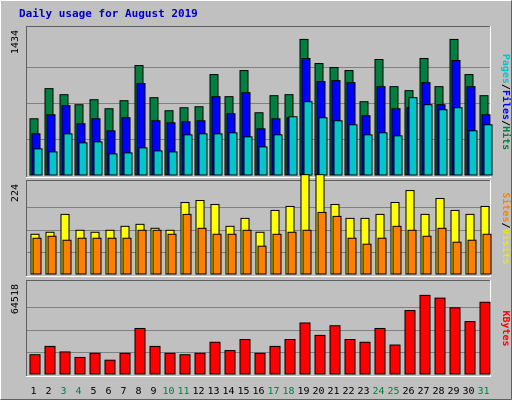 The width and height of the screenshot is (512, 400). I want to click on x-tick-label: 27, so click(423, 391).